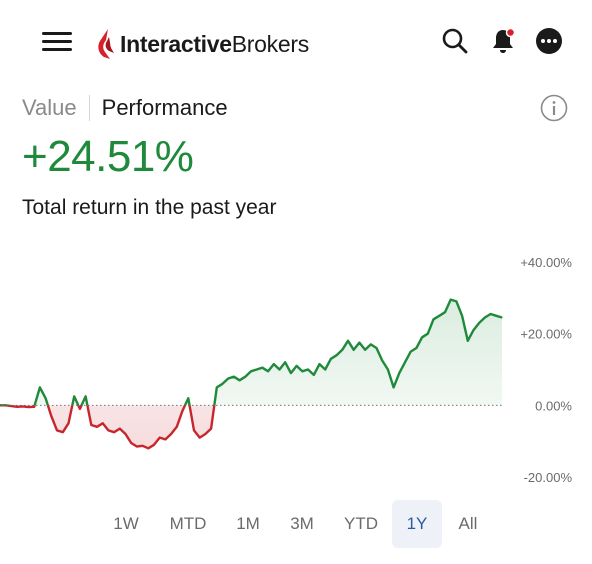 The image size is (592, 564). Describe the element at coordinates (417, 524) in the screenshot. I see `range-1y: 1Y` at that location.